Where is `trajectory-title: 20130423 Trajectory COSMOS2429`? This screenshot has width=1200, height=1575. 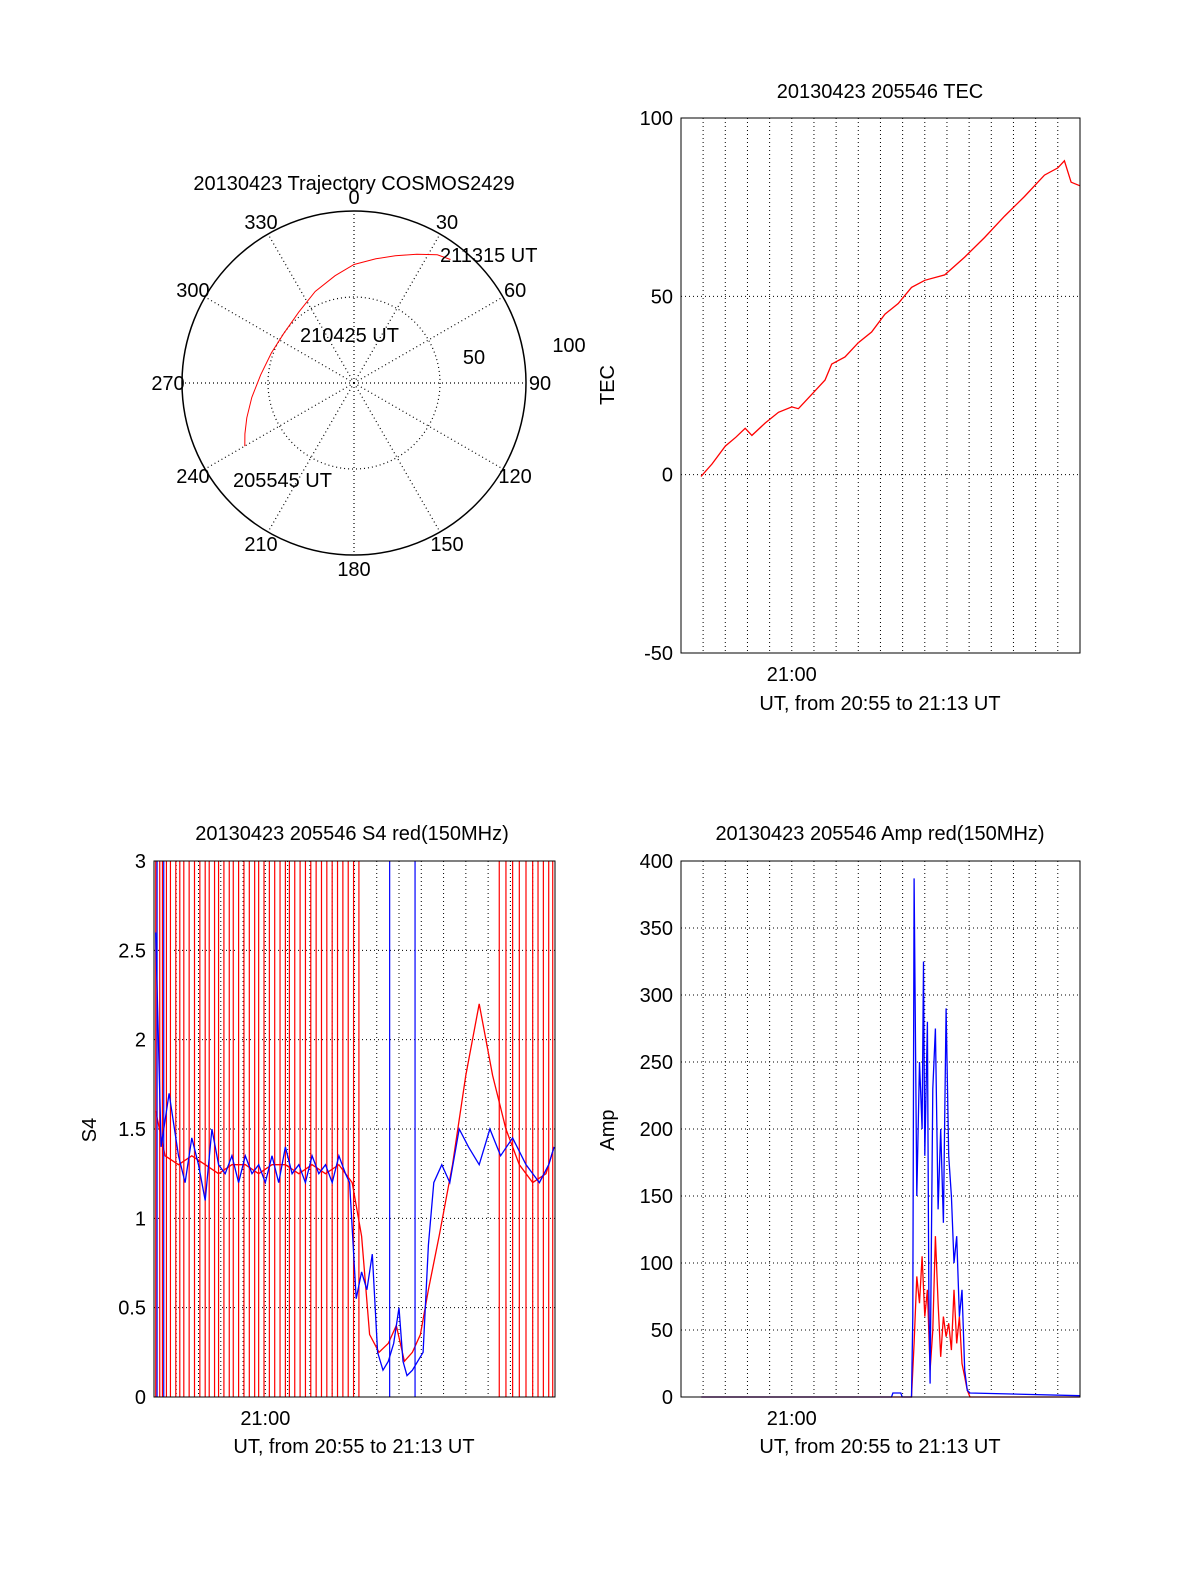 trajectory-title: 20130423 Trajectory COSMOS2429 is located at coordinates (353, 184).